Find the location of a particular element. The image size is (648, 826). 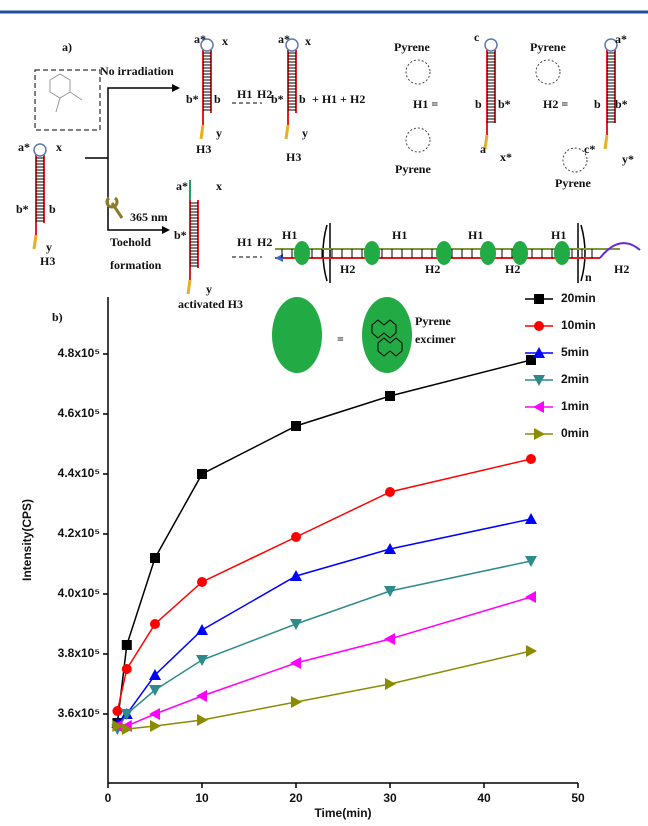

schematic-label: No irradiation is located at coordinates (137, 71).